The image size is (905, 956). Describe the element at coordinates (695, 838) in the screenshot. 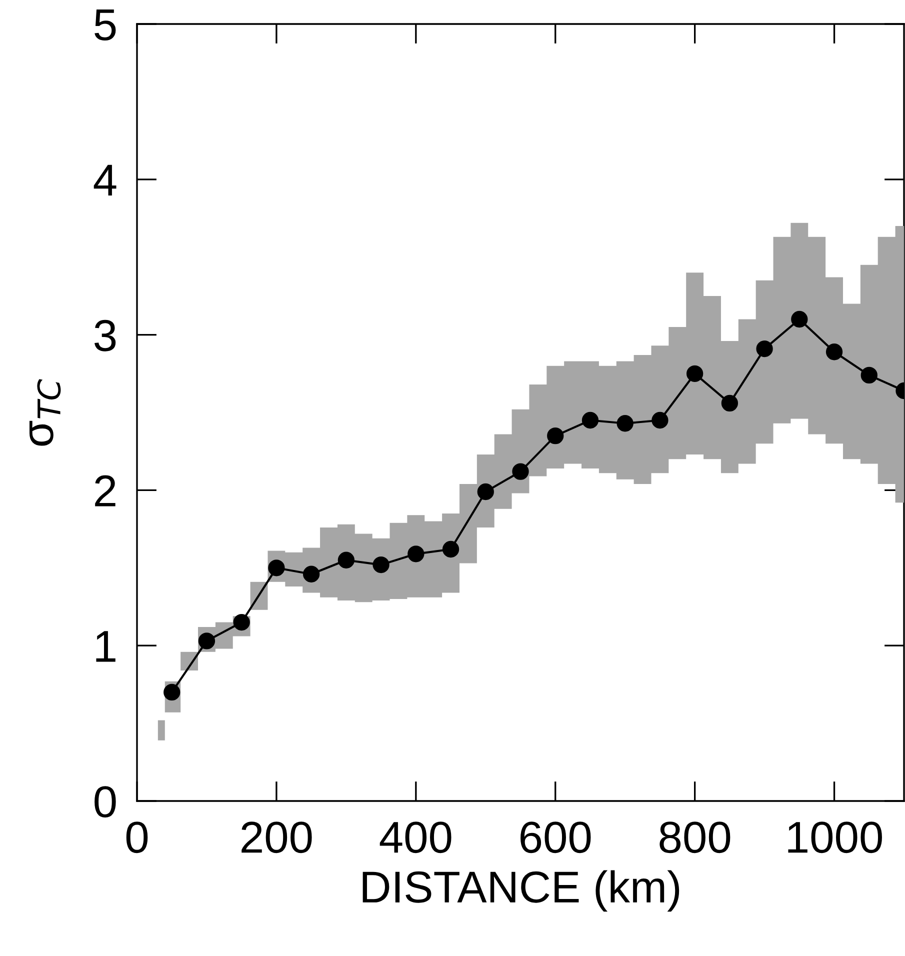

I see `x-tick-label: 800` at that location.